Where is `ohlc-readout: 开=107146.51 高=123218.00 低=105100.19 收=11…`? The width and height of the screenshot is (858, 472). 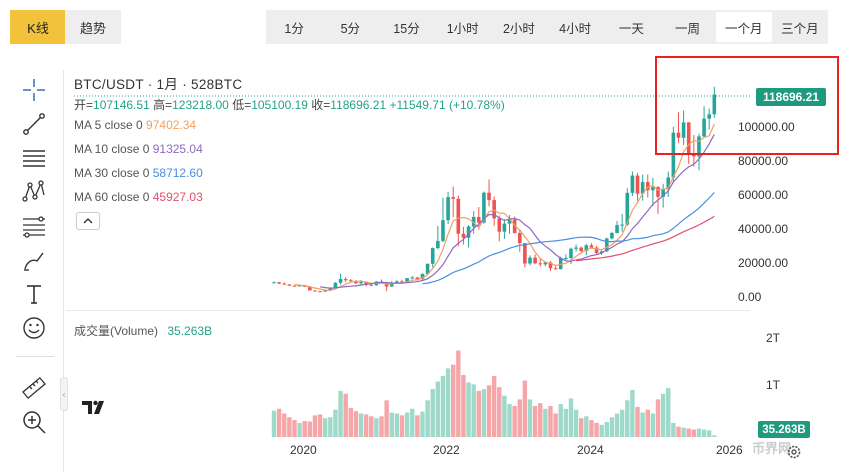 ohlc-readout: 开=107146.51 高=123218.00 低=105100.19 收=11… is located at coordinates (289, 104).